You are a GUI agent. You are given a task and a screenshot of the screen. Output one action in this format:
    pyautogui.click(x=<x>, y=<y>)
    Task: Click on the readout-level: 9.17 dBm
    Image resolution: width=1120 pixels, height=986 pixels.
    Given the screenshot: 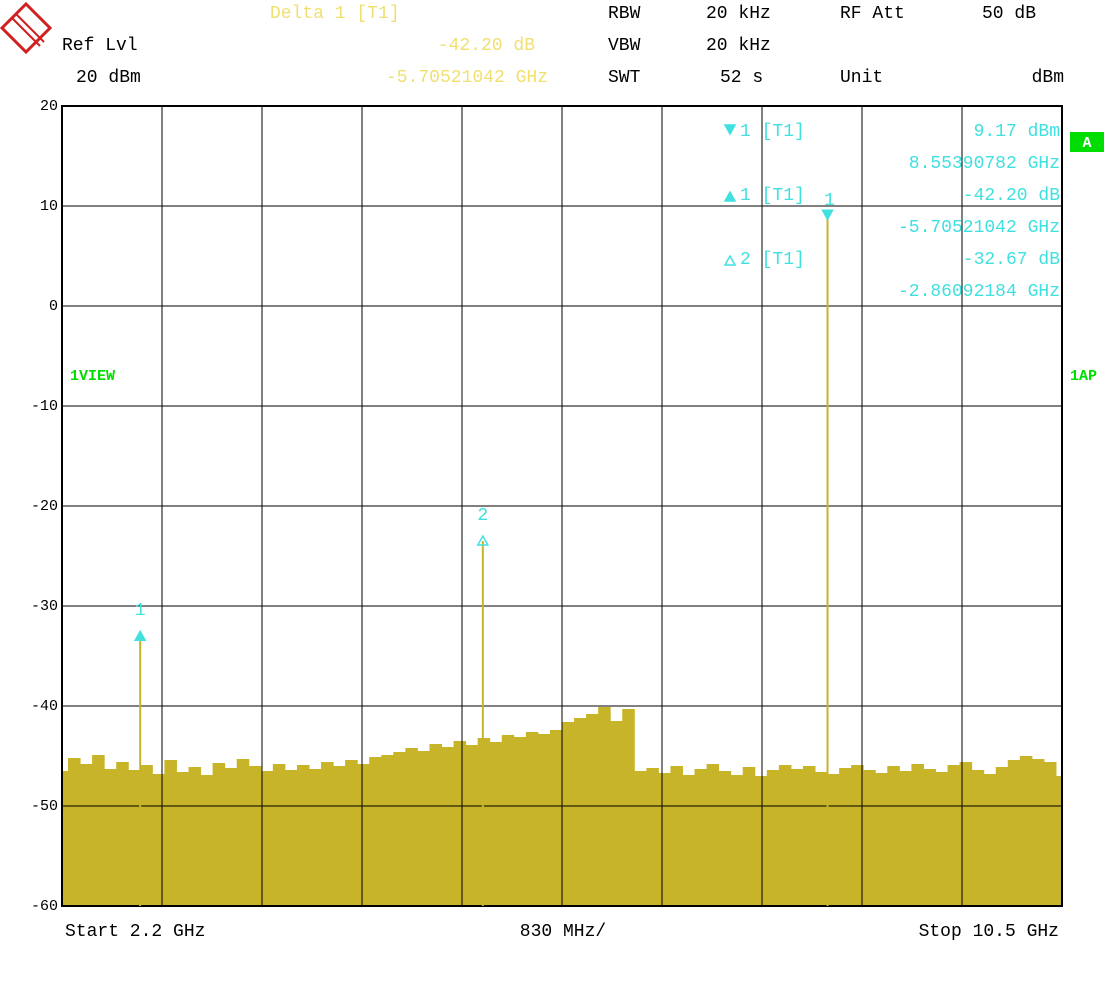 What is the action you would take?
    pyautogui.click(x=1017, y=132)
    